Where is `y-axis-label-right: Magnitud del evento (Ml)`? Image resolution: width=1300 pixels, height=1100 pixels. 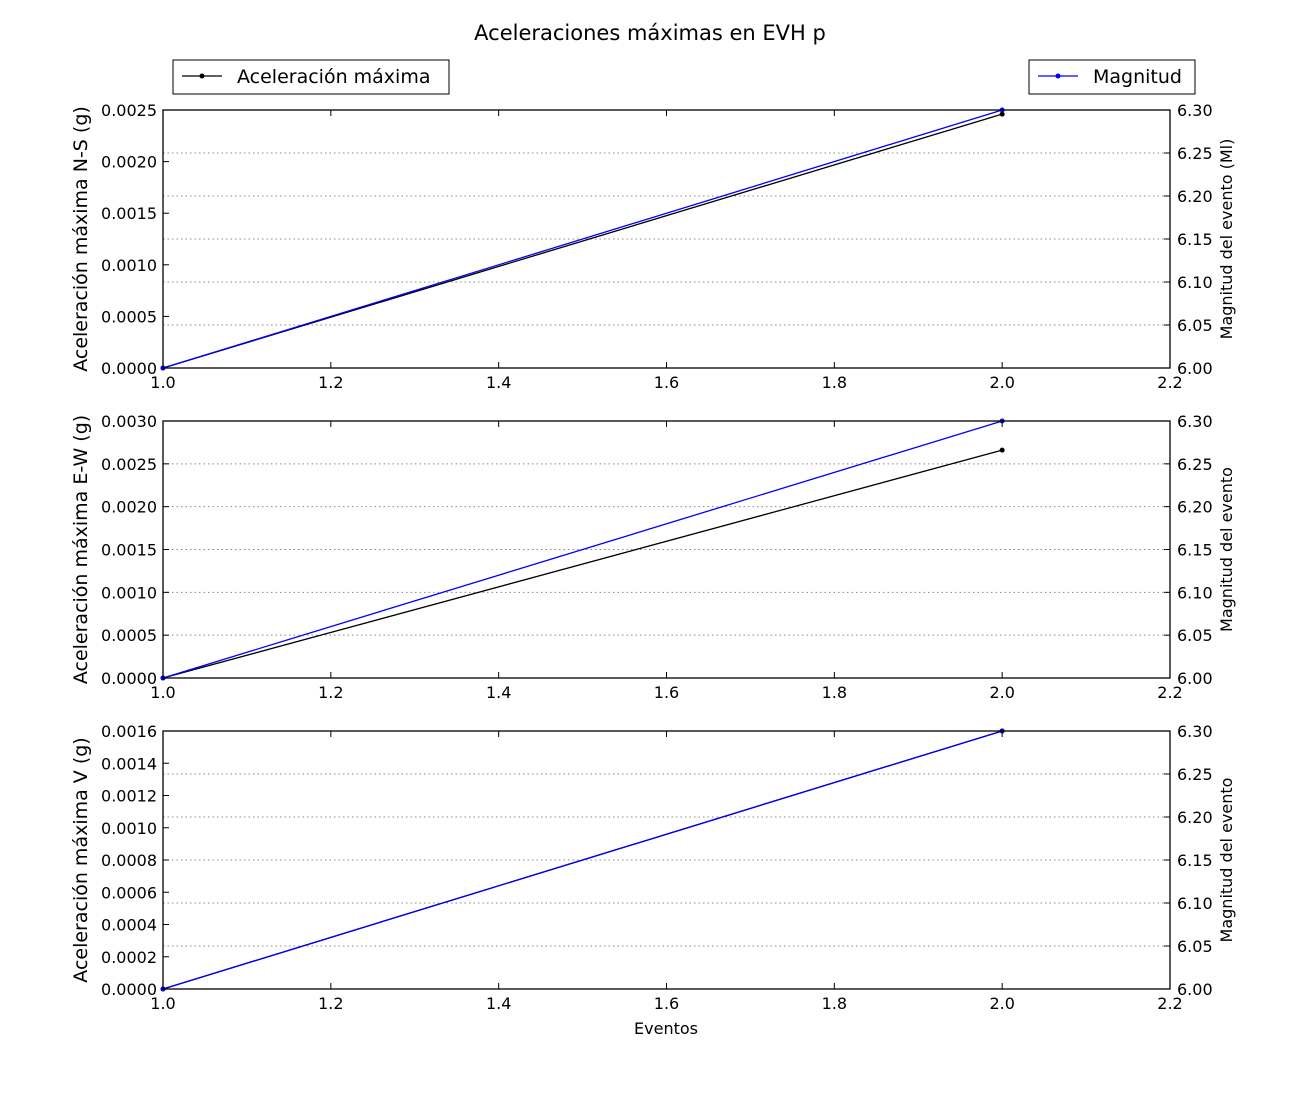 y-axis-label-right: Magnitud del evento (Ml) is located at coordinates (1226, 239).